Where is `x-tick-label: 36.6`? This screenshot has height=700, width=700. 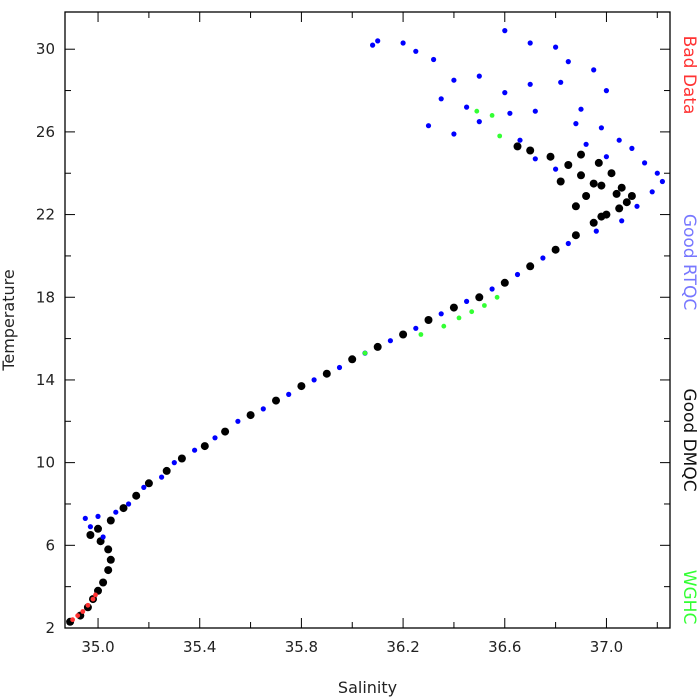
x-tick-label: 36.6 is located at coordinates (504, 647).